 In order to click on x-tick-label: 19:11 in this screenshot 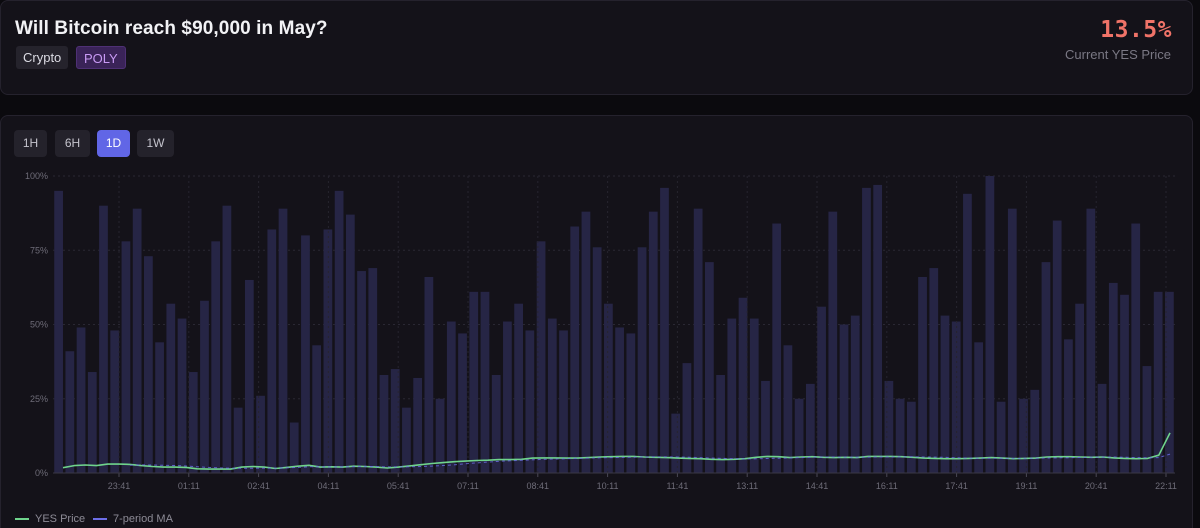, I will do `click(1026, 486)`.